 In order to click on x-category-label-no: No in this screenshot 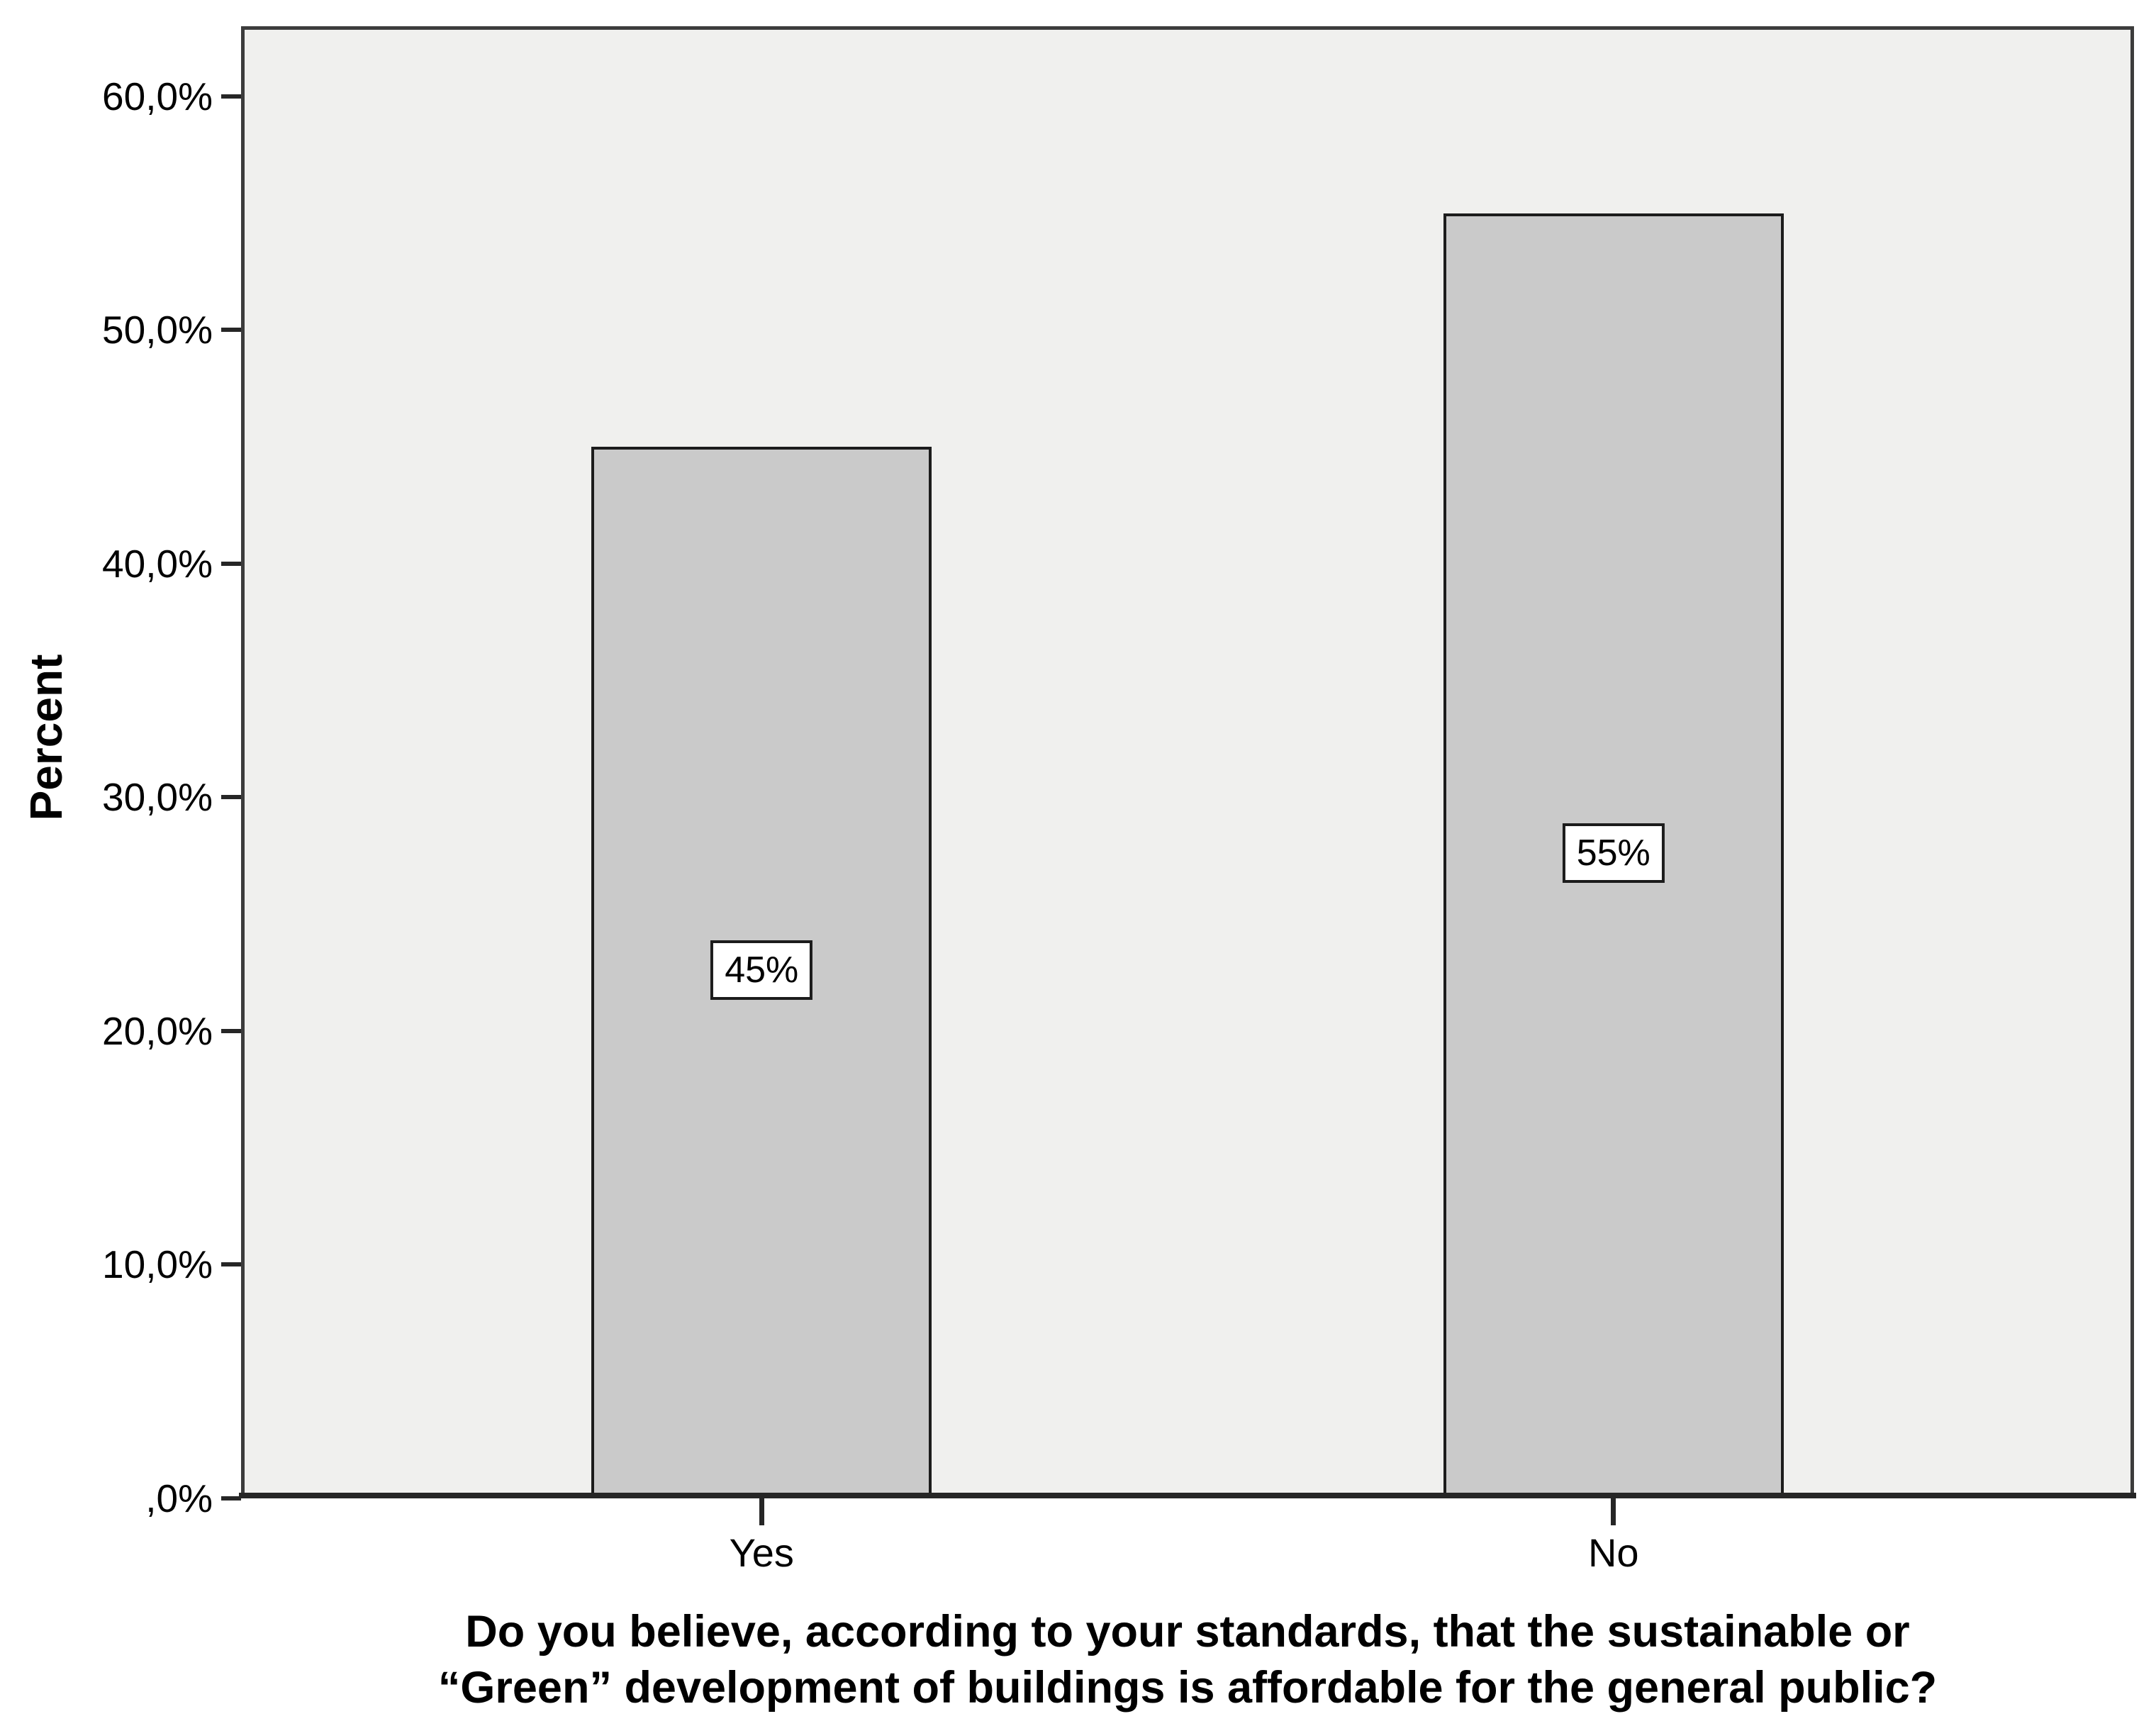, I will do `click(1613, 1552)`.